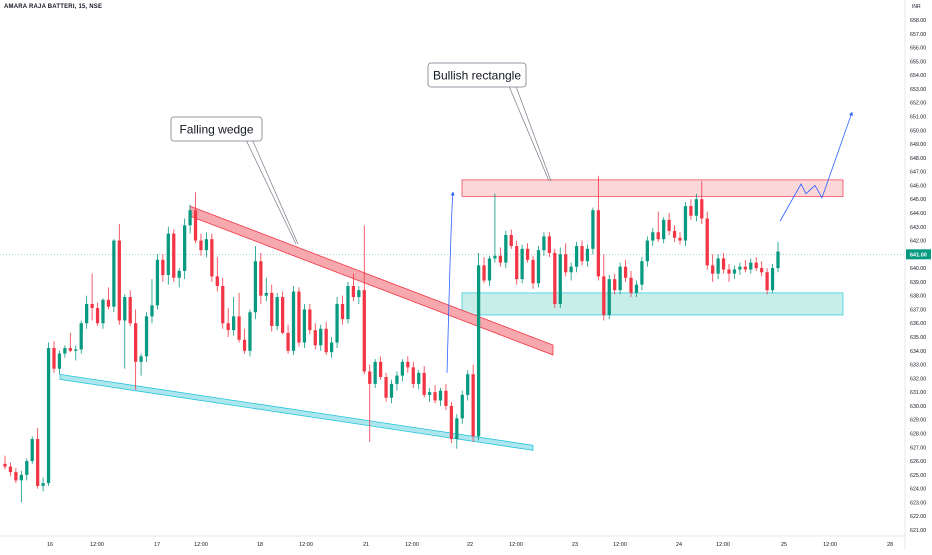 Image resolution: width=932 pixels, height=555 pixels. What do you see at coordinates (918, 256) in the screenshot?
I see `last-price-tag-text: 641.00` at bounding box center [918, 256].